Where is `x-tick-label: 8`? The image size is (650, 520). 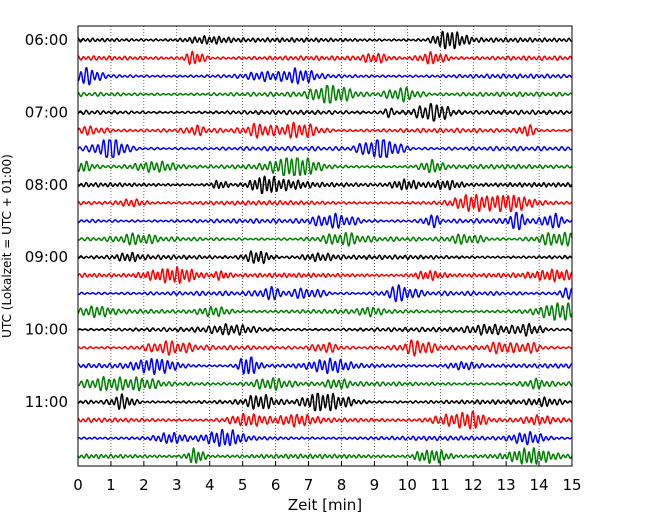
x-tick-label: 8 is located at coordinates (342, 485).